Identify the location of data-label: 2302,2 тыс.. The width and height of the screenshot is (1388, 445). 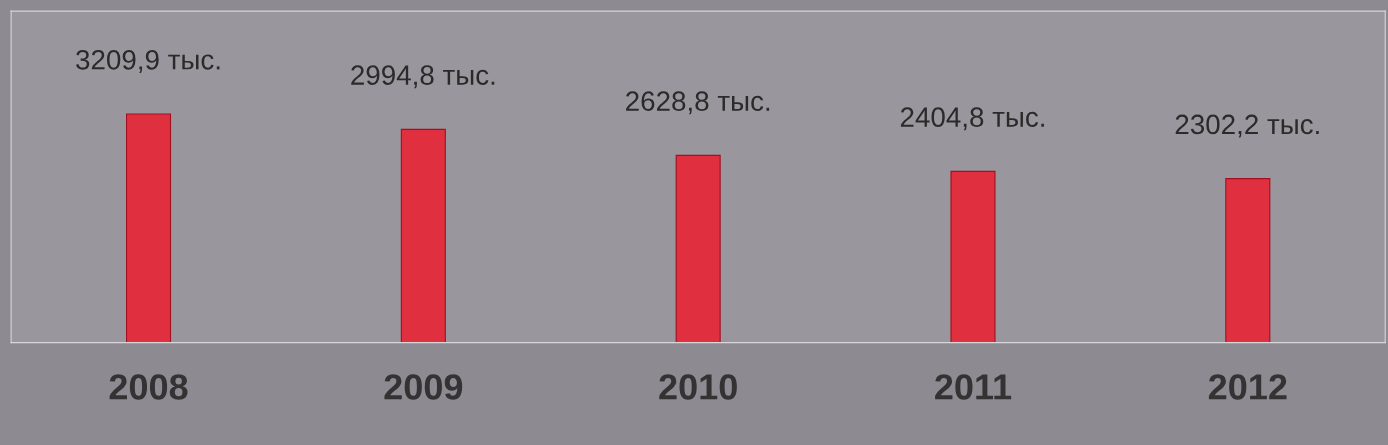
(1247, 126).